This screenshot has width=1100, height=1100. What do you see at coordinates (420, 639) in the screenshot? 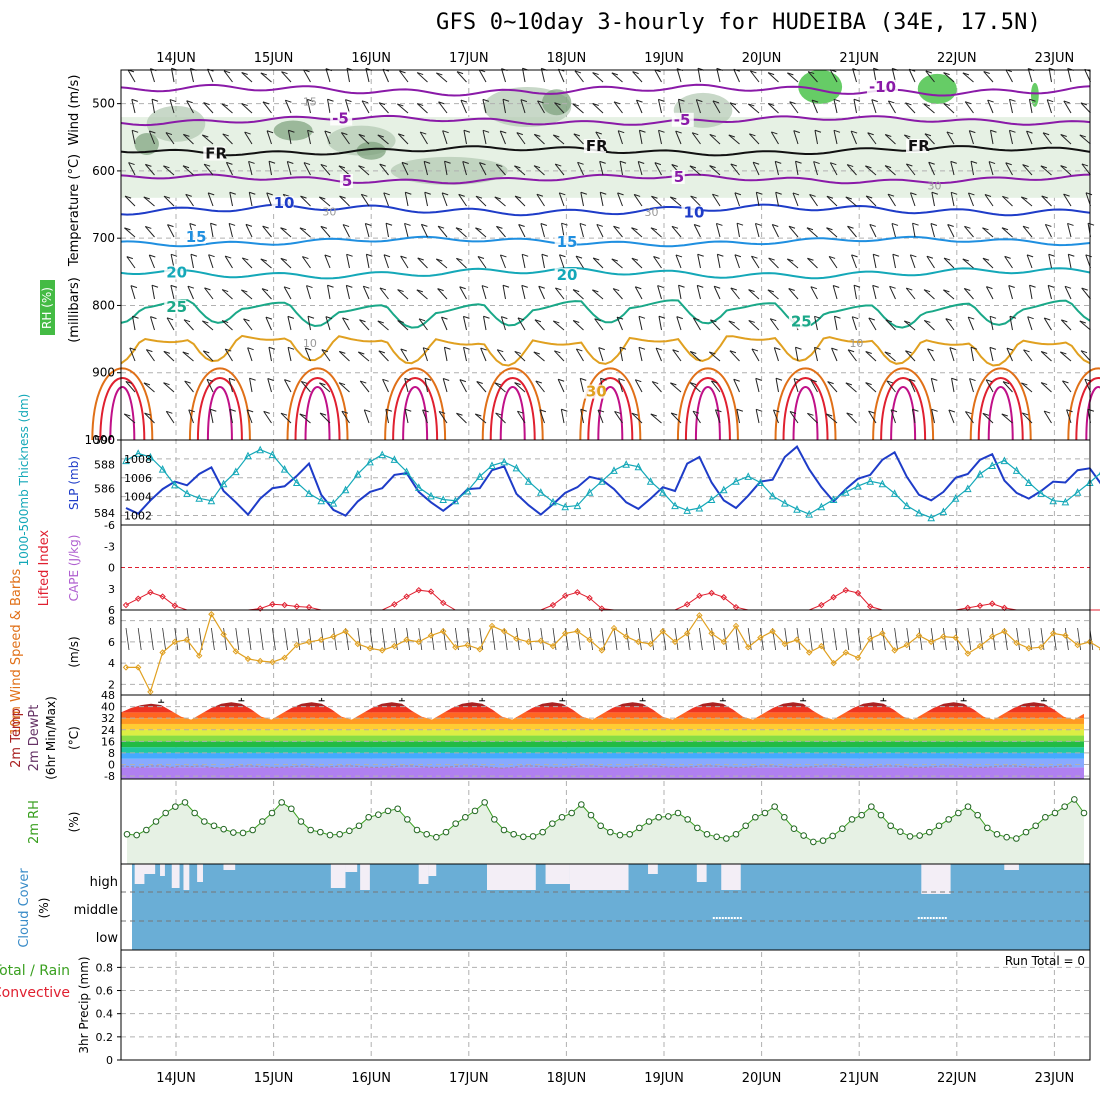
I see `surface-wind-barb` at bounding box center [420, 639].